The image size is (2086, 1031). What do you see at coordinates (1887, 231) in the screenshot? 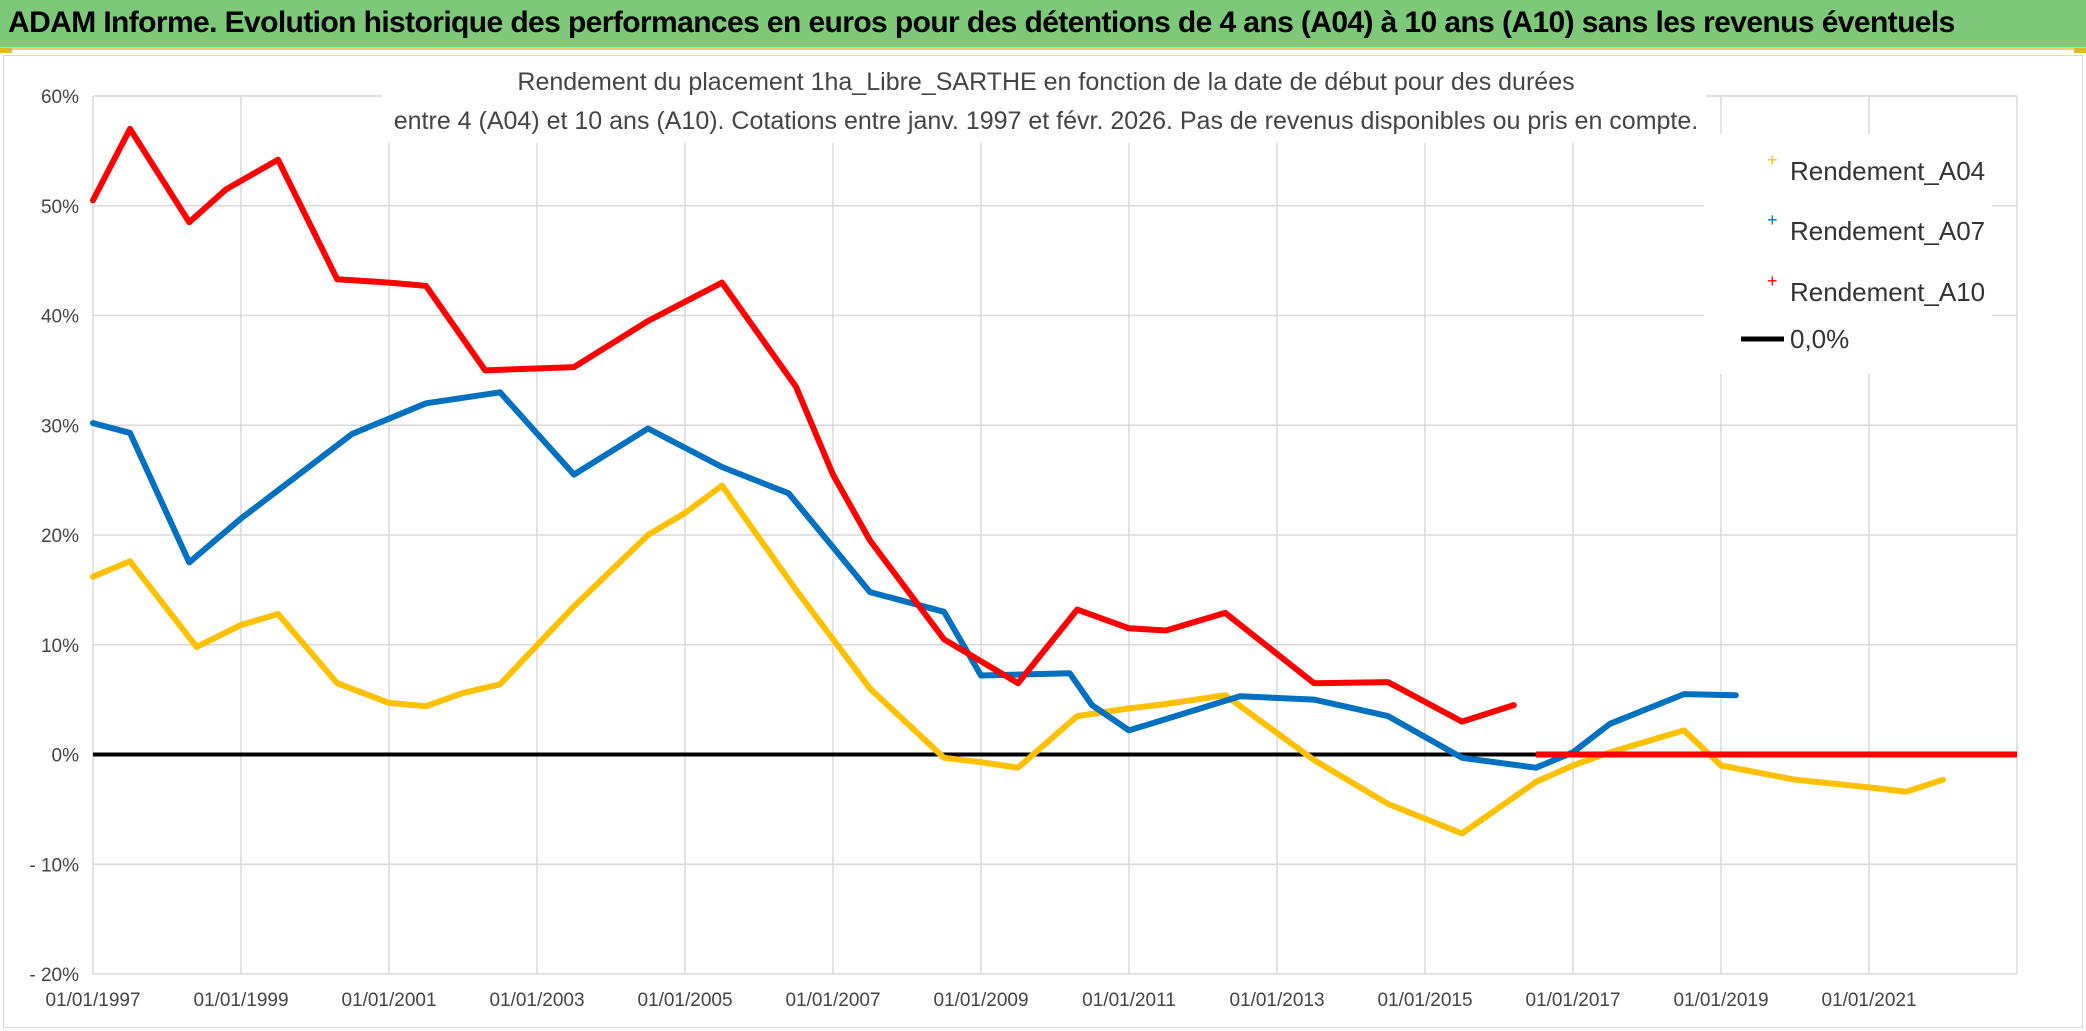
I see `legend-label-a07: Rendement_A07` at bounding box center [1887, 231].